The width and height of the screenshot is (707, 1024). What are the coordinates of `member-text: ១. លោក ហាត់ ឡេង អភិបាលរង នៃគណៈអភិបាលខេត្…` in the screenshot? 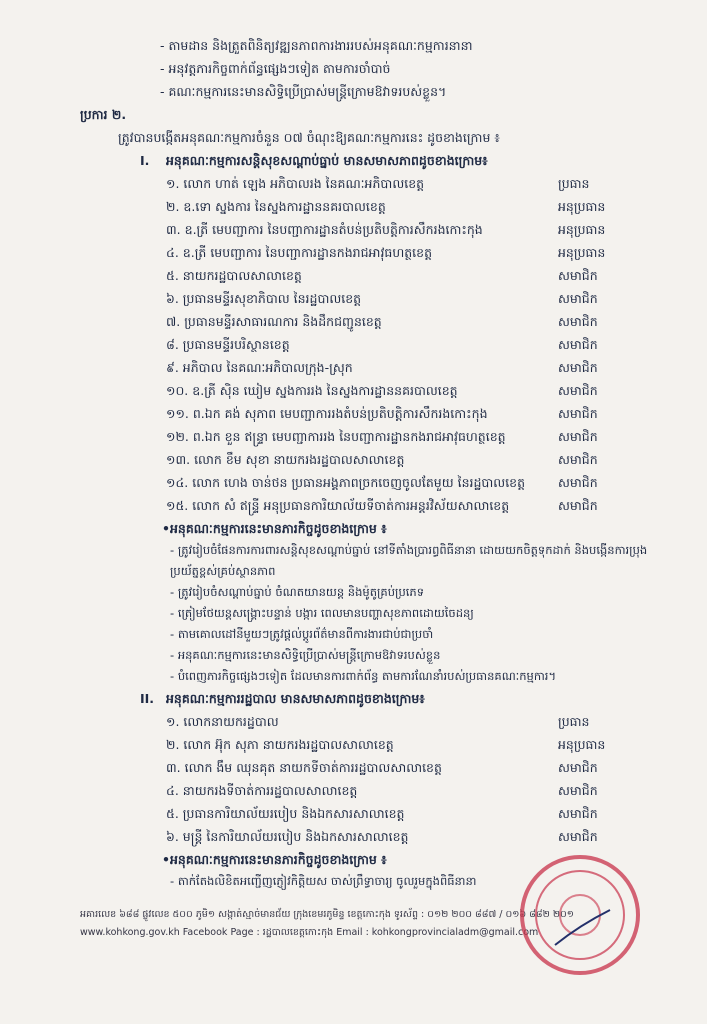 It's located at (295, 183).